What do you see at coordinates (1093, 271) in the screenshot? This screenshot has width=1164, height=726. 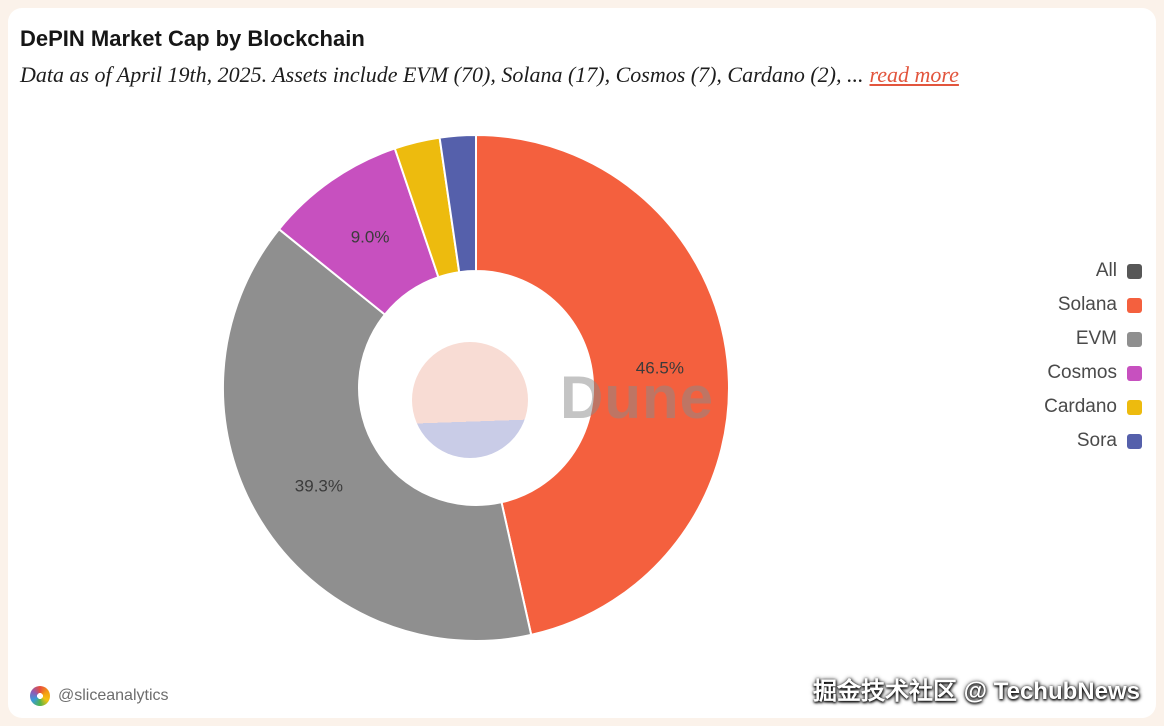 I see `legend-item-all: All` at bounding box center [1093, 271].